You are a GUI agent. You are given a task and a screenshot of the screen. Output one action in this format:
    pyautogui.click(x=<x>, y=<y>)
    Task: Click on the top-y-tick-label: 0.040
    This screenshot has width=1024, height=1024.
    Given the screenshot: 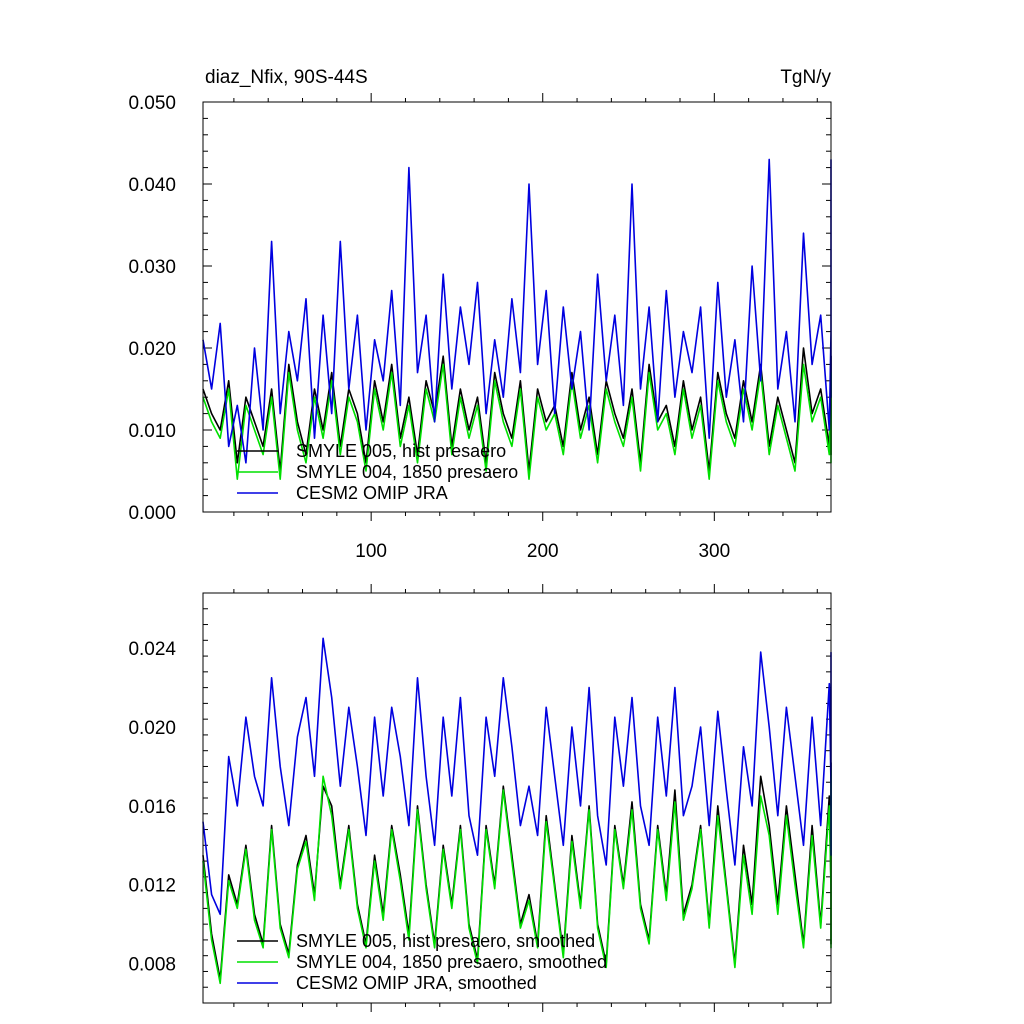 What is the action you would take?
    pyautogui.click(x=152, y=185)
    